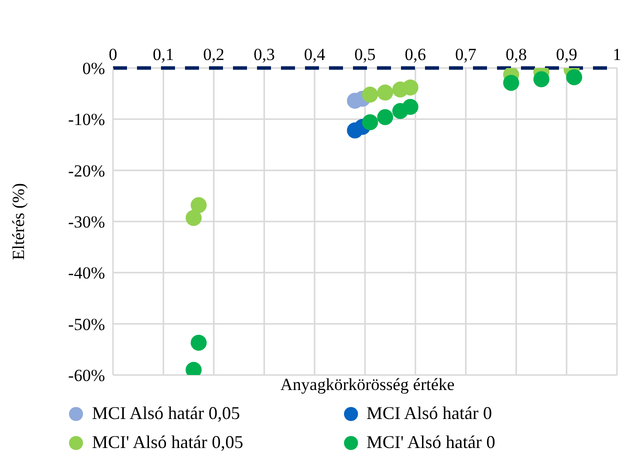 The width and height of the screenshot is (637, 467). What do you see at coordinates (86, 273) in the screenshot?
I see `y-tick-label: -40%` at bounding box center [86, 273].